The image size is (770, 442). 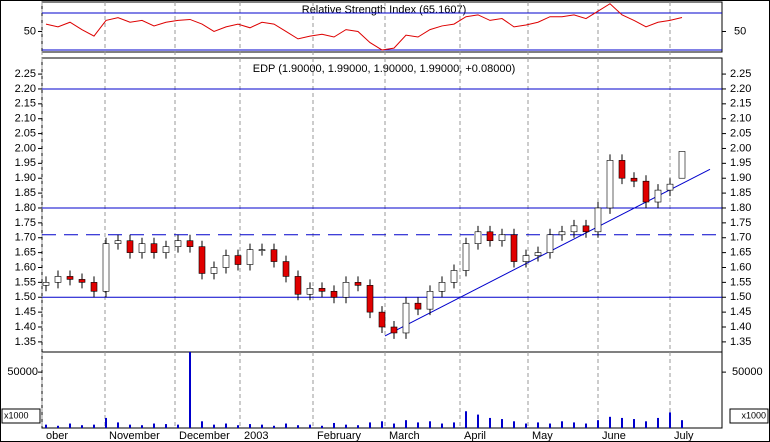 What do you see at coordinates (740, 267) in the screenshot?
I see `y-tick-label: 1.60` at bounding box center [740, 267].